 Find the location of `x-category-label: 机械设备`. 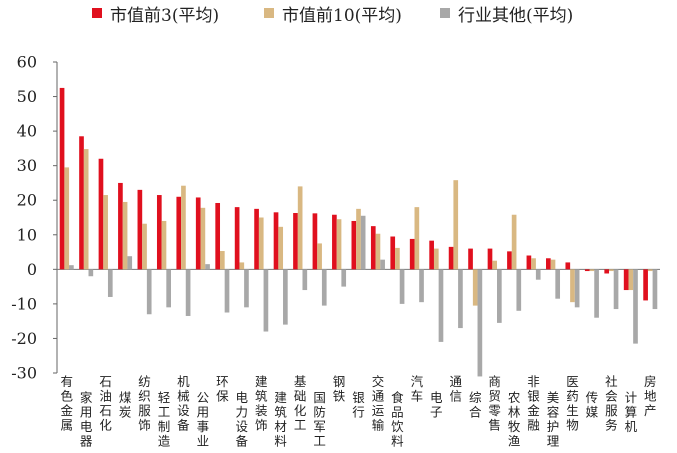

x-category-label: 机械设备 is located at coordinates (183, 403).